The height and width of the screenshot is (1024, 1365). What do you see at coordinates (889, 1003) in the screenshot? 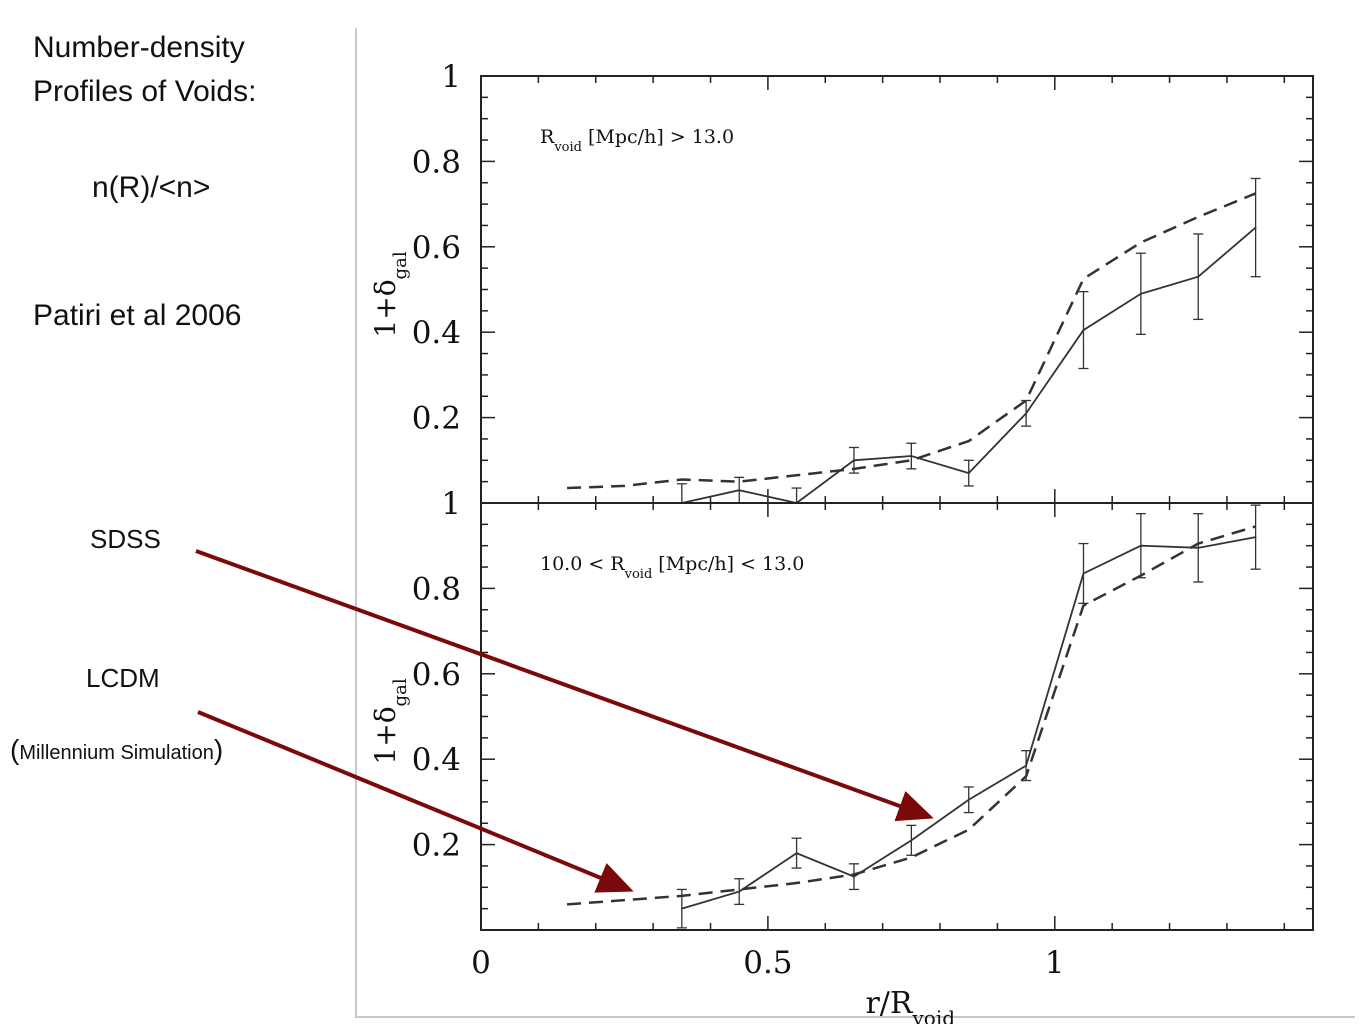
I see `x-axis-label-main: r/R` at bounding box center [889, 1003].